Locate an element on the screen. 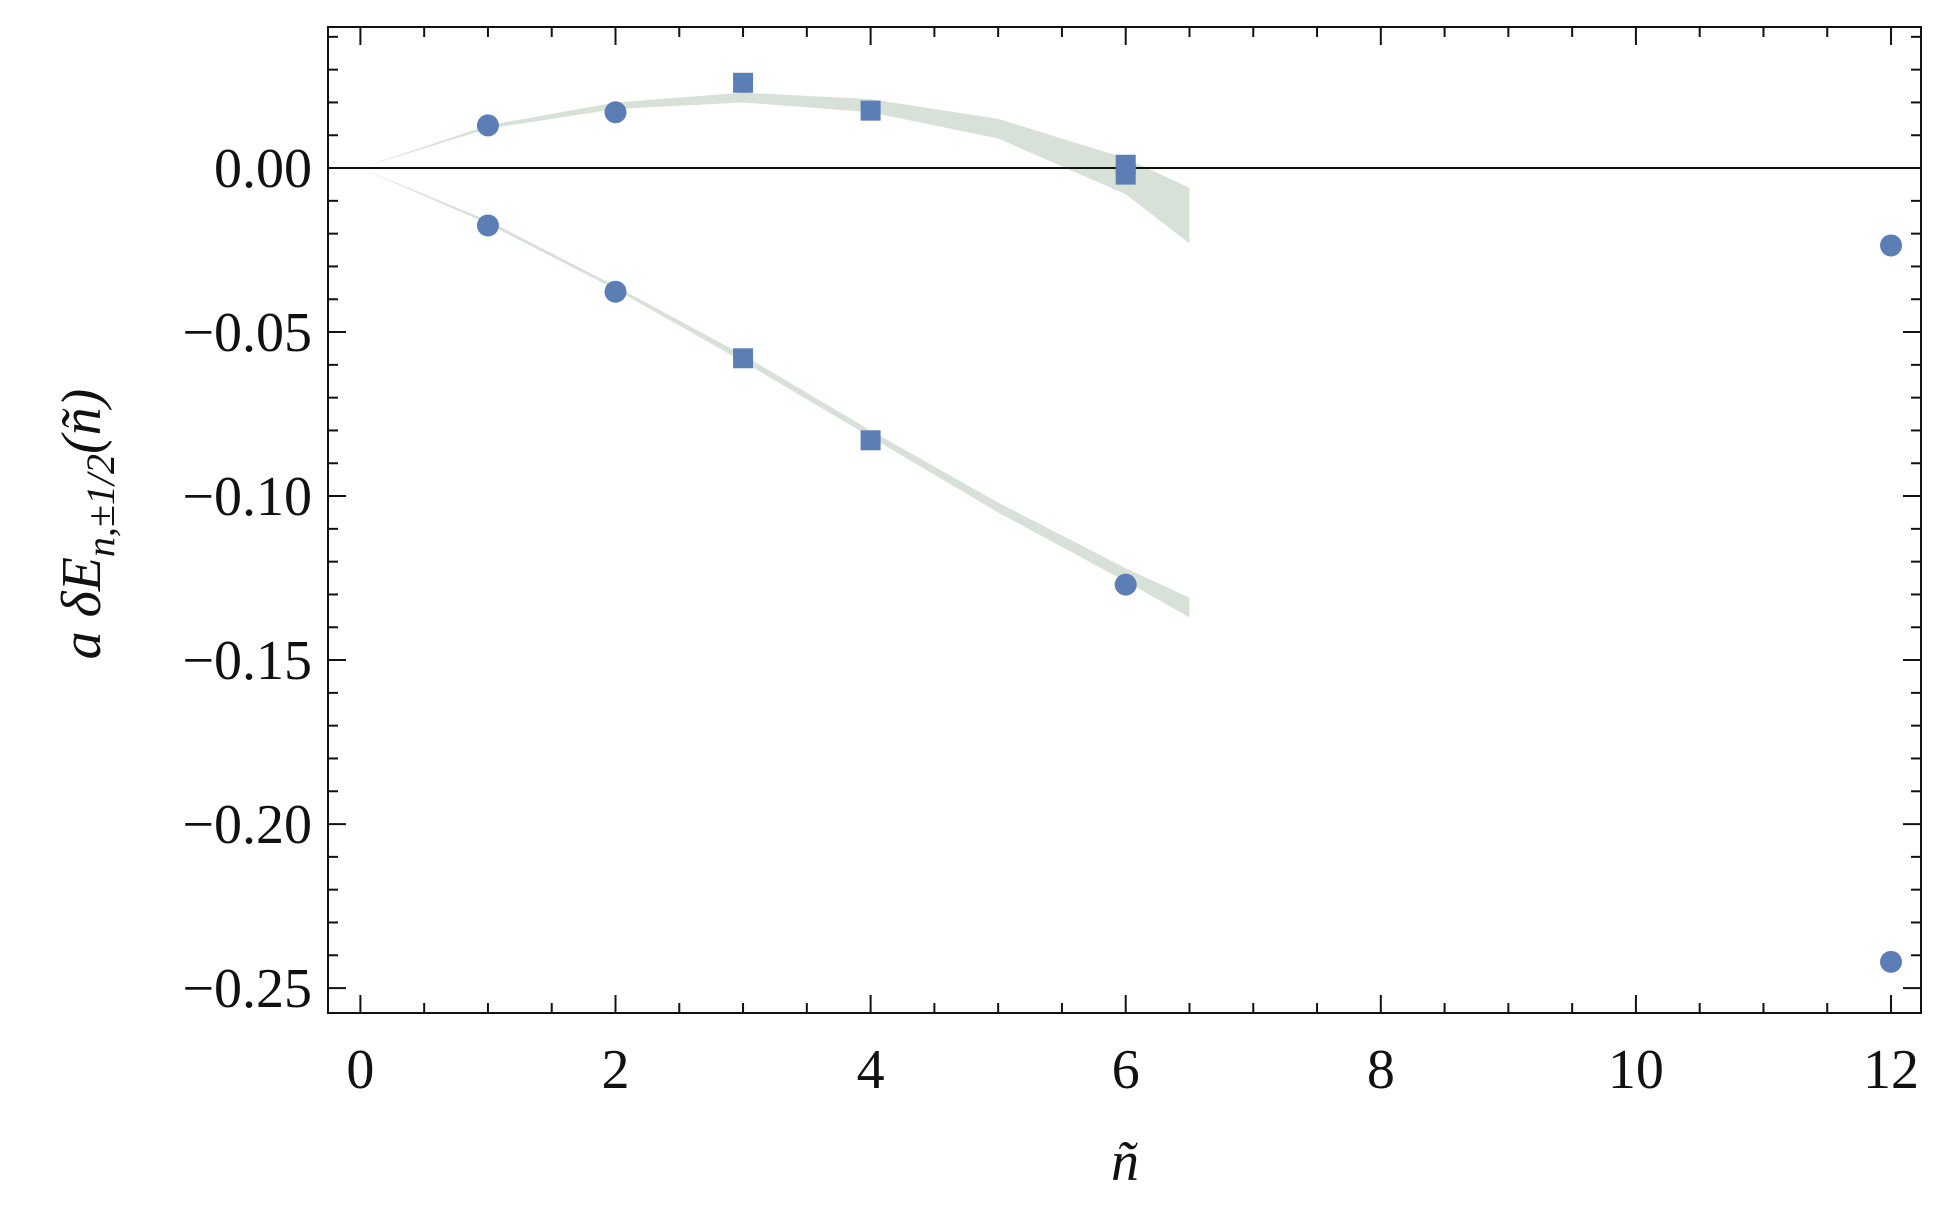  fit-band is located at coordinates (775, 168).